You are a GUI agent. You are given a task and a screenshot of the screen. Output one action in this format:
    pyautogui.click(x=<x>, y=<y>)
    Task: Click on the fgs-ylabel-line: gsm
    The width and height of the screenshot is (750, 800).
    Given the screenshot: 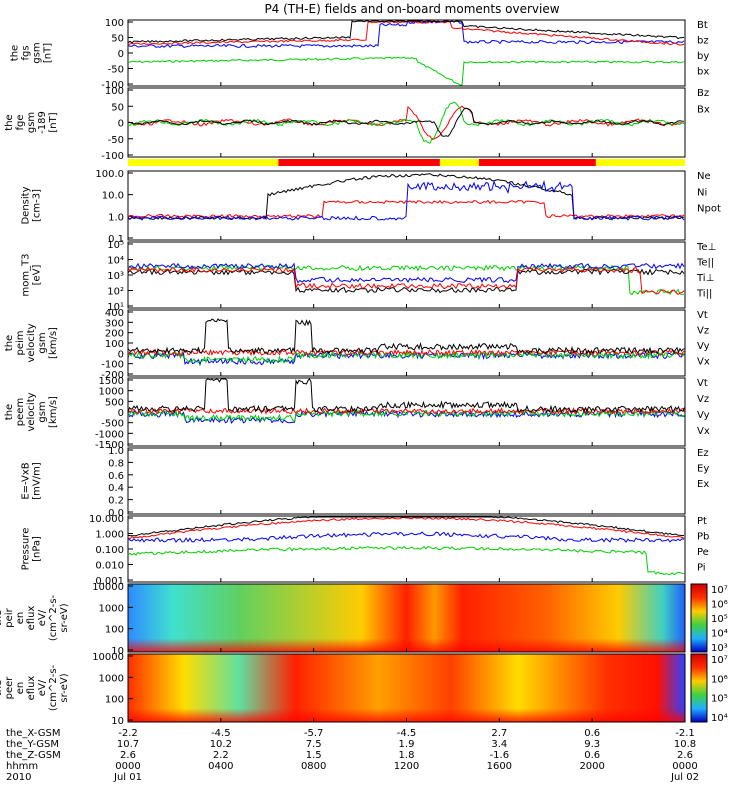 What is the action you would take?
    pyautogui.click(x=37, y=52)
    